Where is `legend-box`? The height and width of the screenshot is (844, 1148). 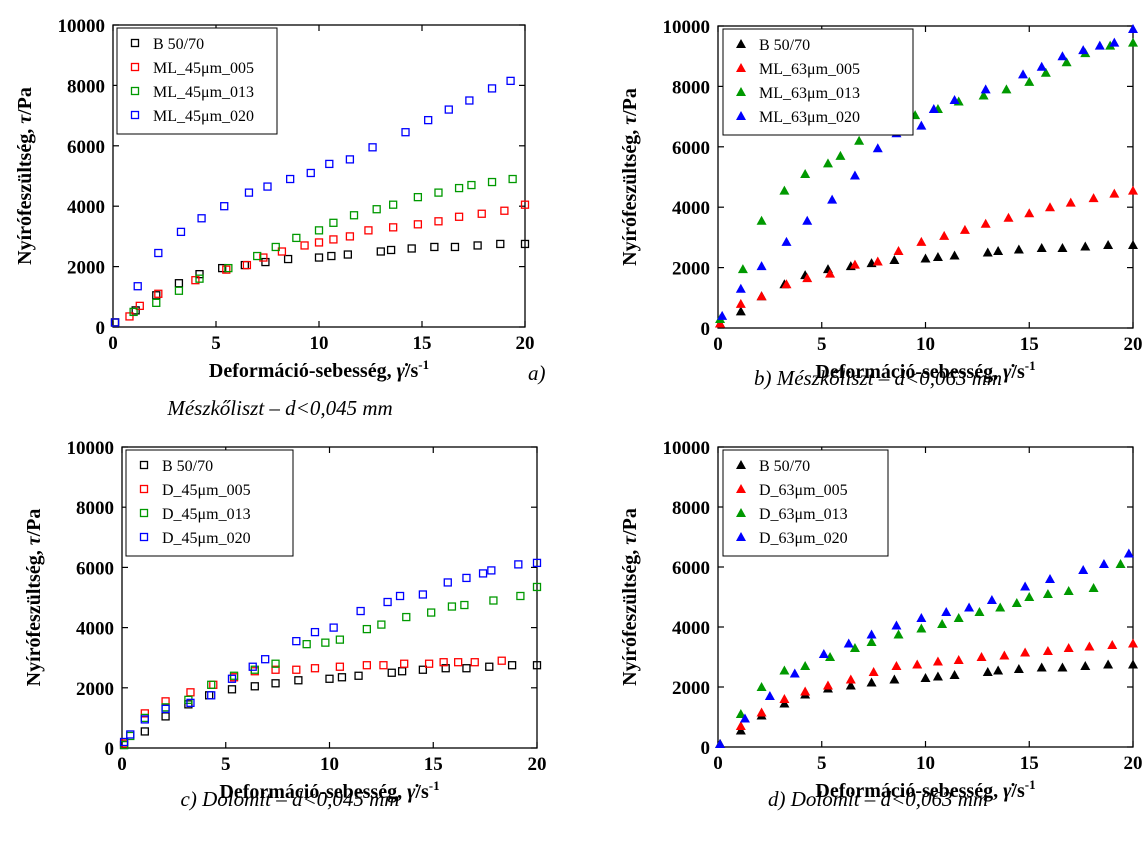
legend-box is located at coordinates (818, 82).